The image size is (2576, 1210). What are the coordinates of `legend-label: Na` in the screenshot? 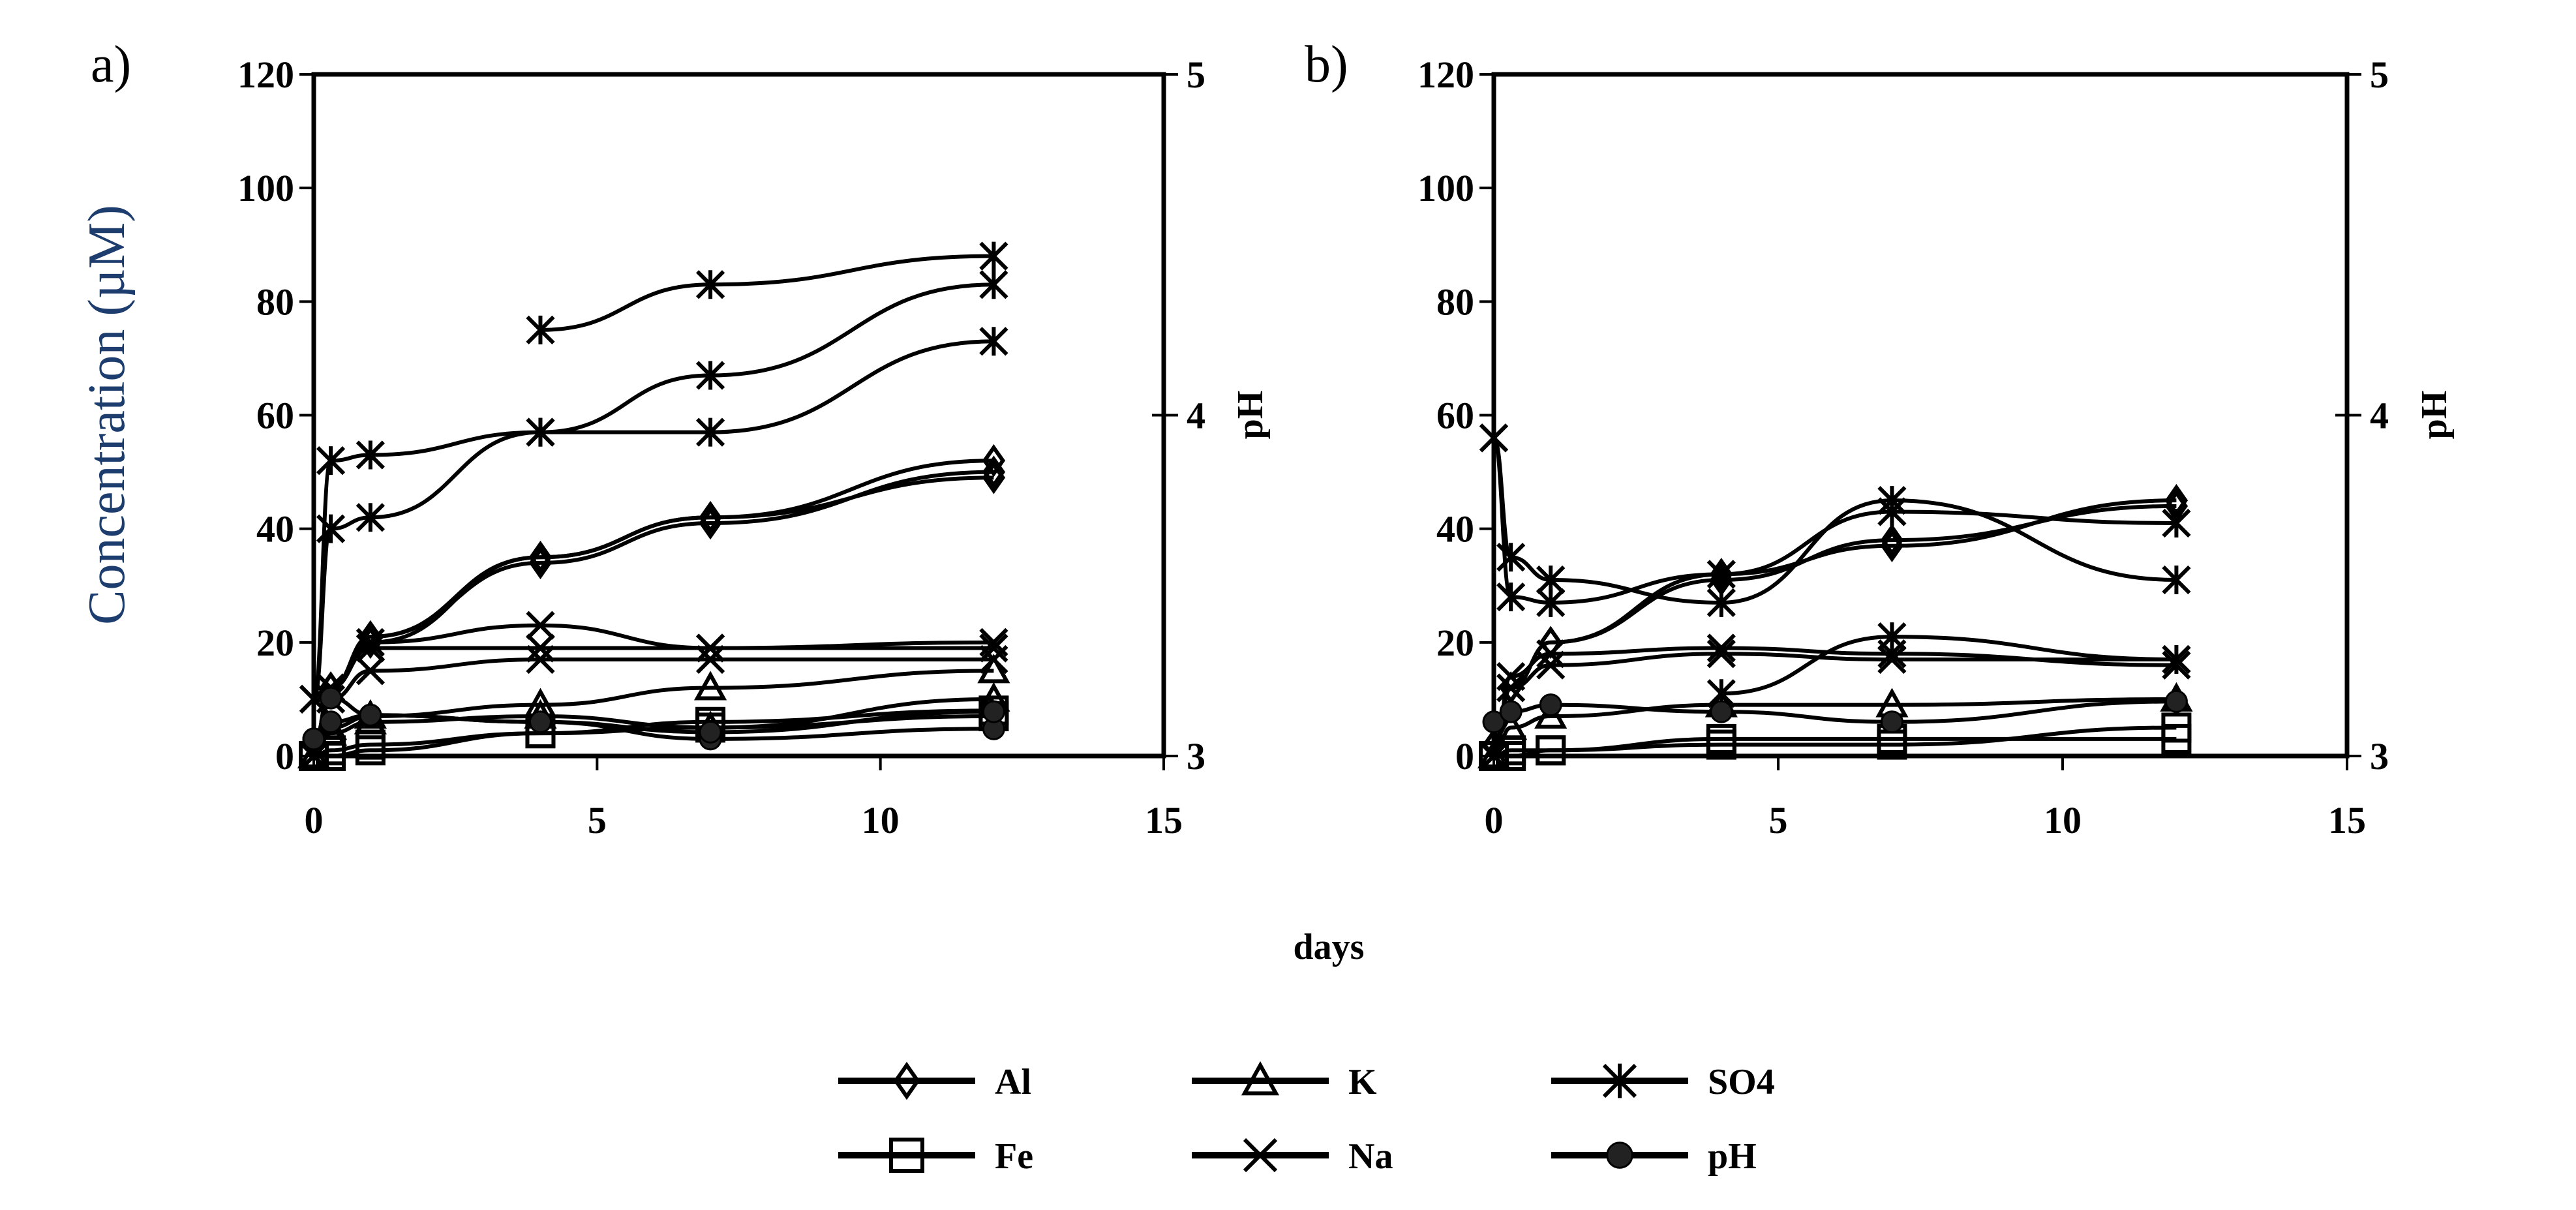 It's located at (1371, 1156).